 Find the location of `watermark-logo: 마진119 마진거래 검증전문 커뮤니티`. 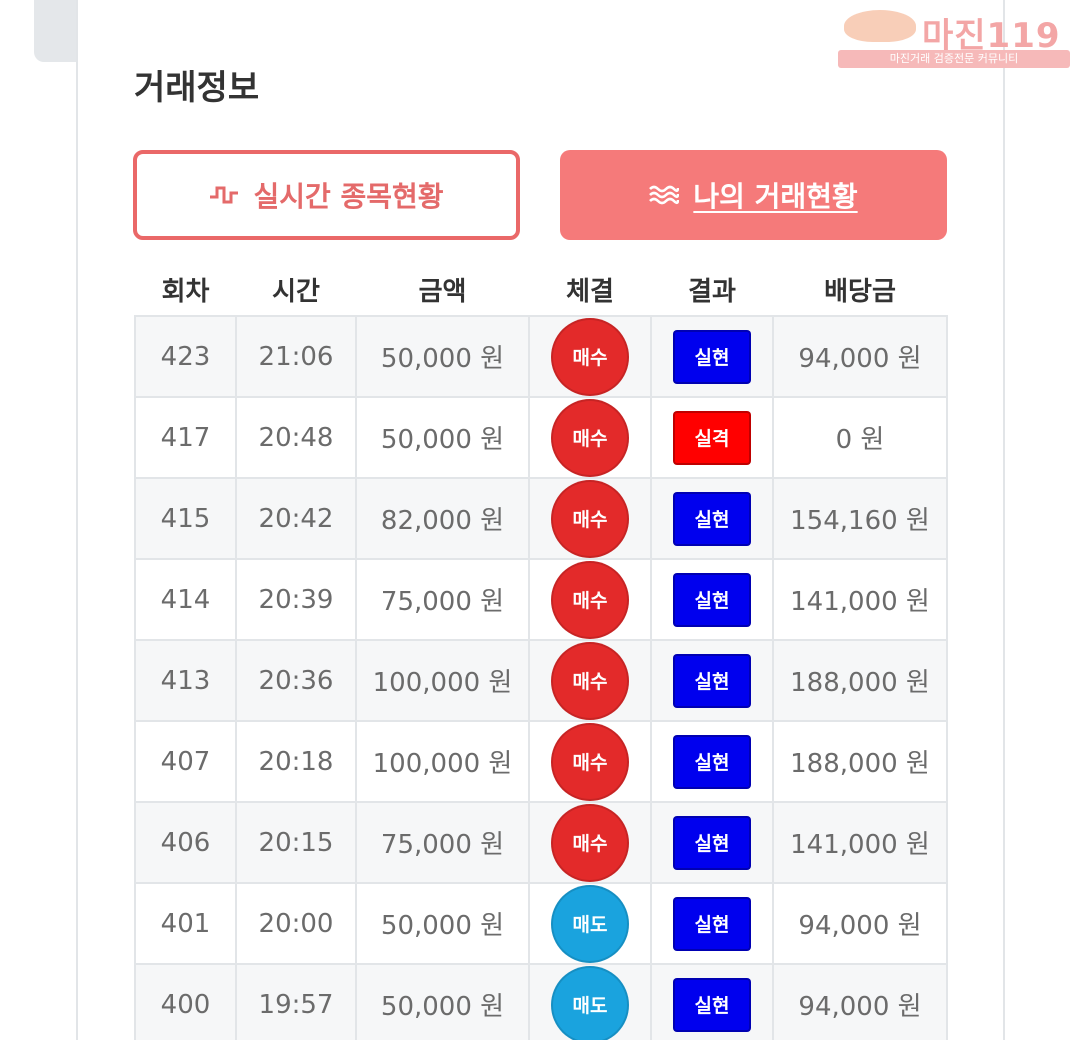

watermark-logo: 마진119 마진거래 검증전문 커뮤니티 is located at coordinates (955, 37).